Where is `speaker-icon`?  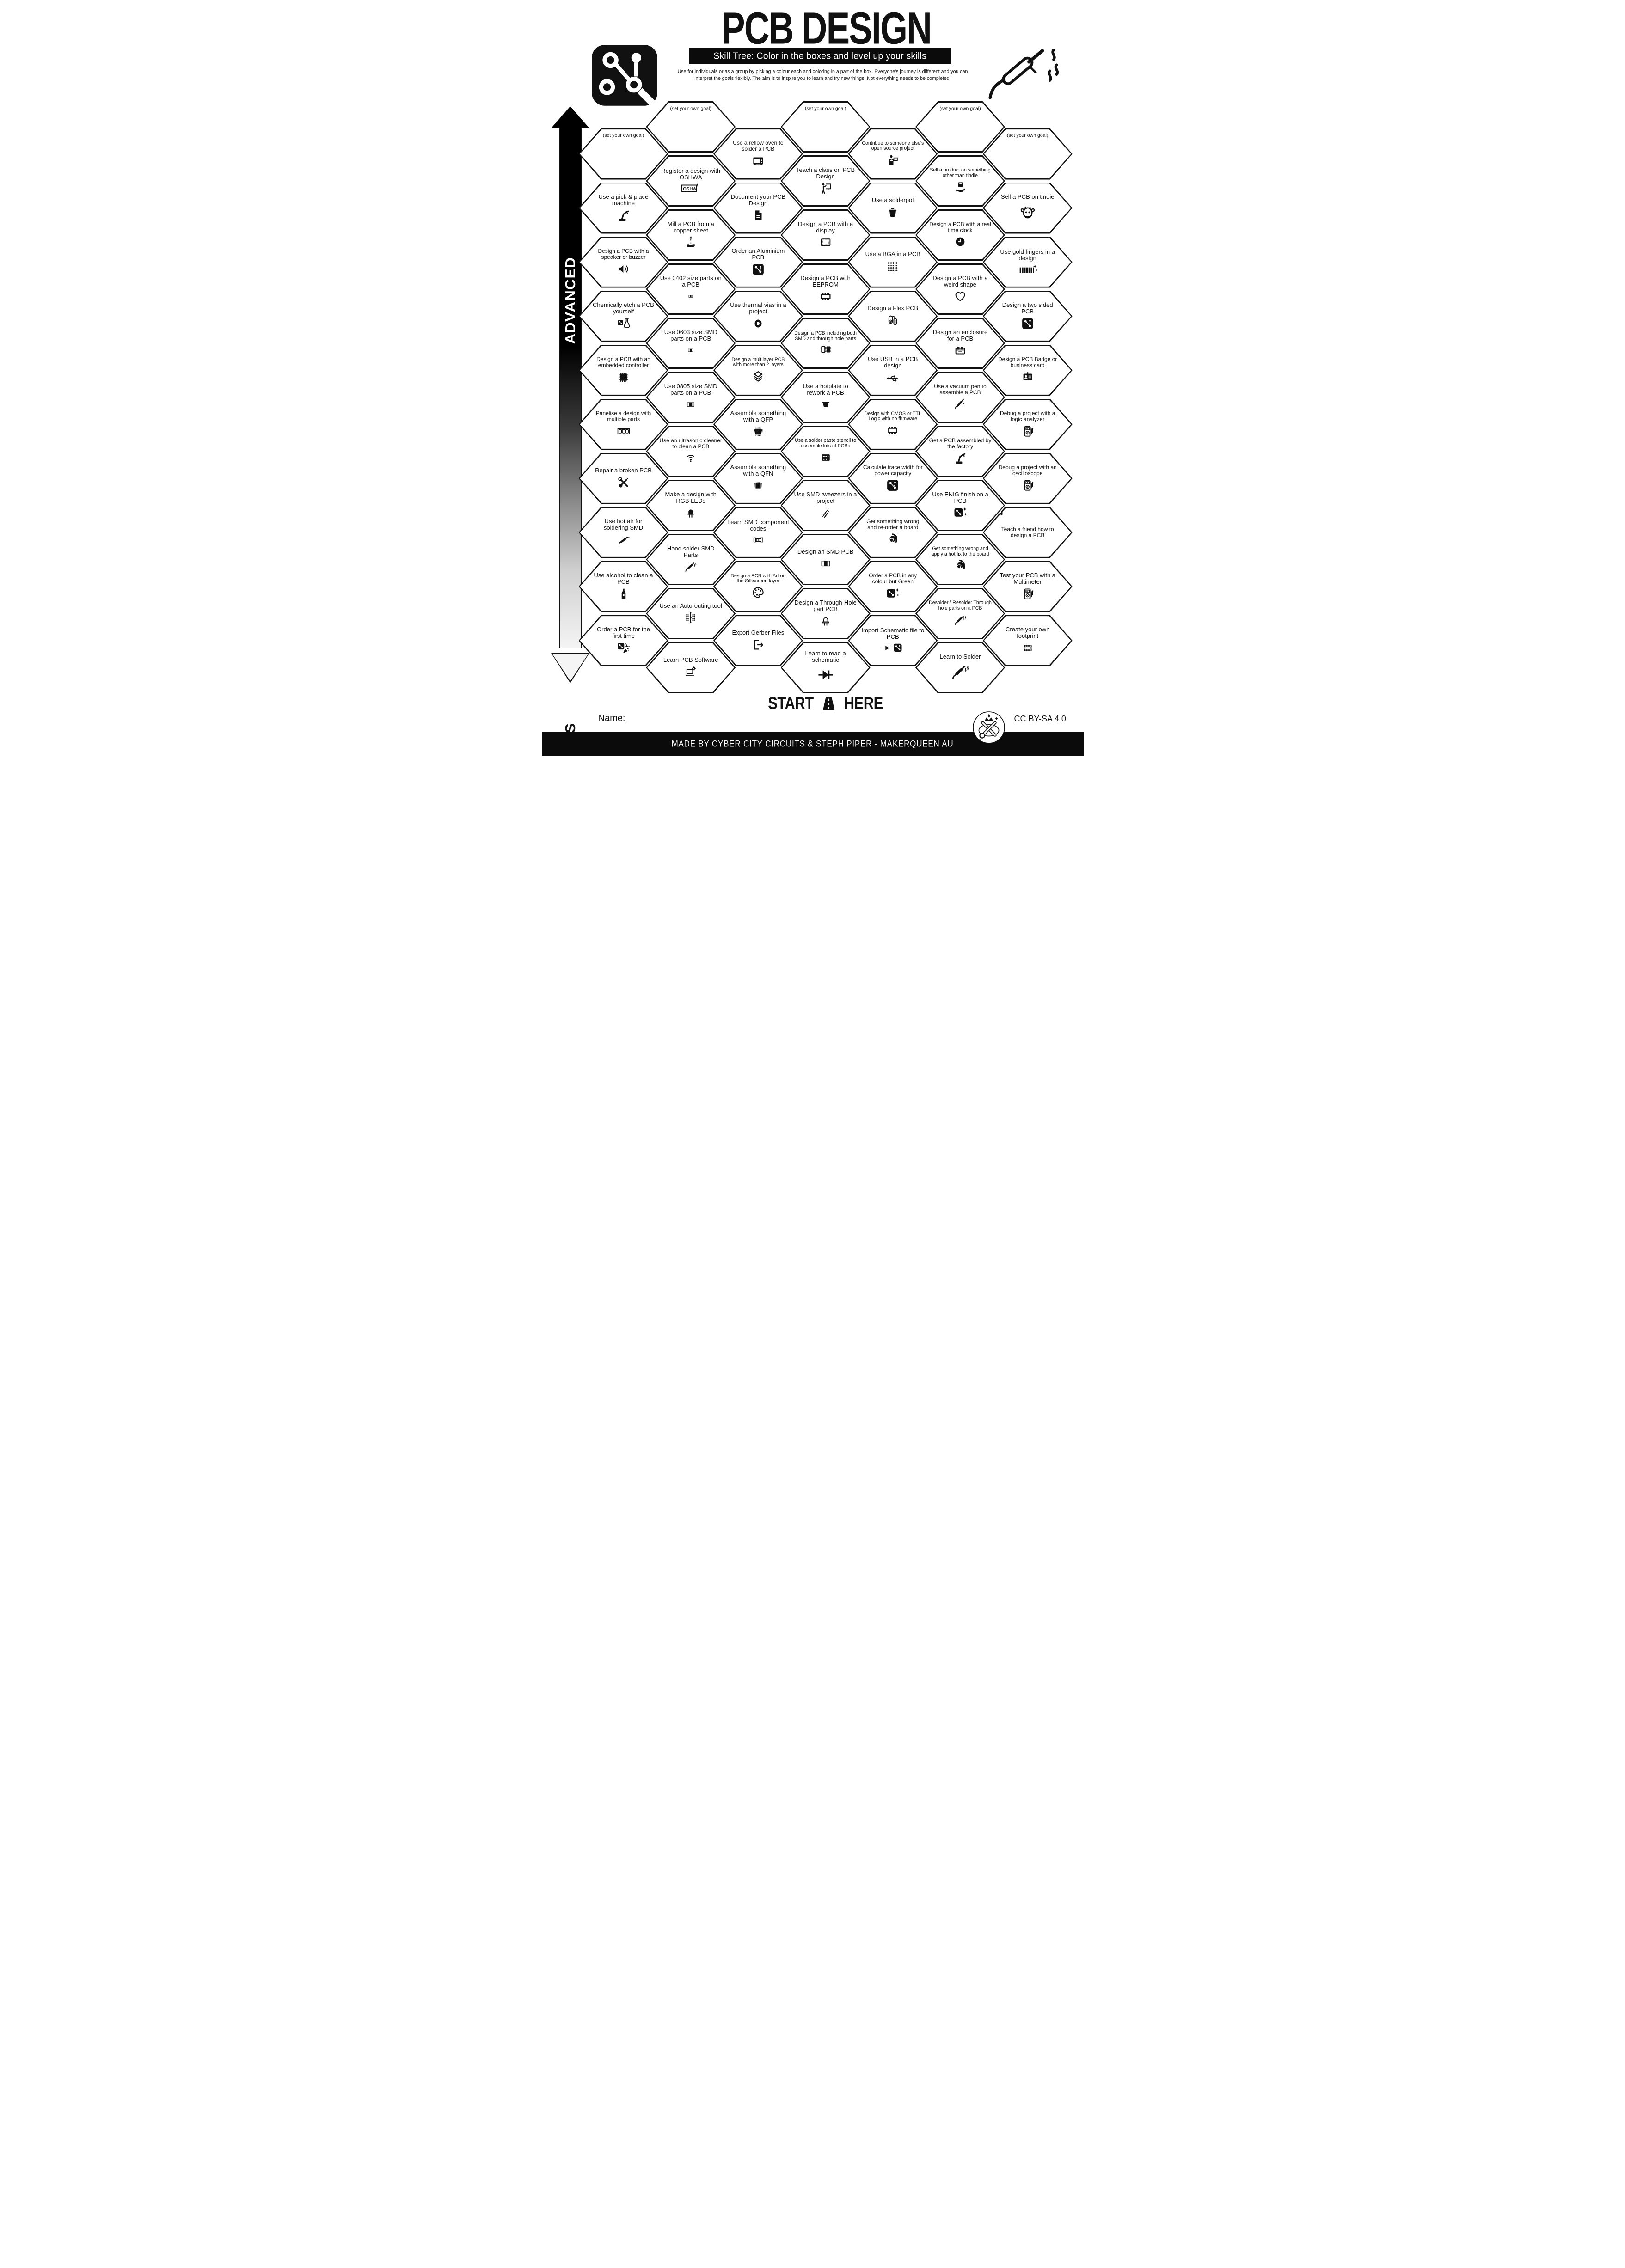 speaker-icon is located at coordinates (624, 269).